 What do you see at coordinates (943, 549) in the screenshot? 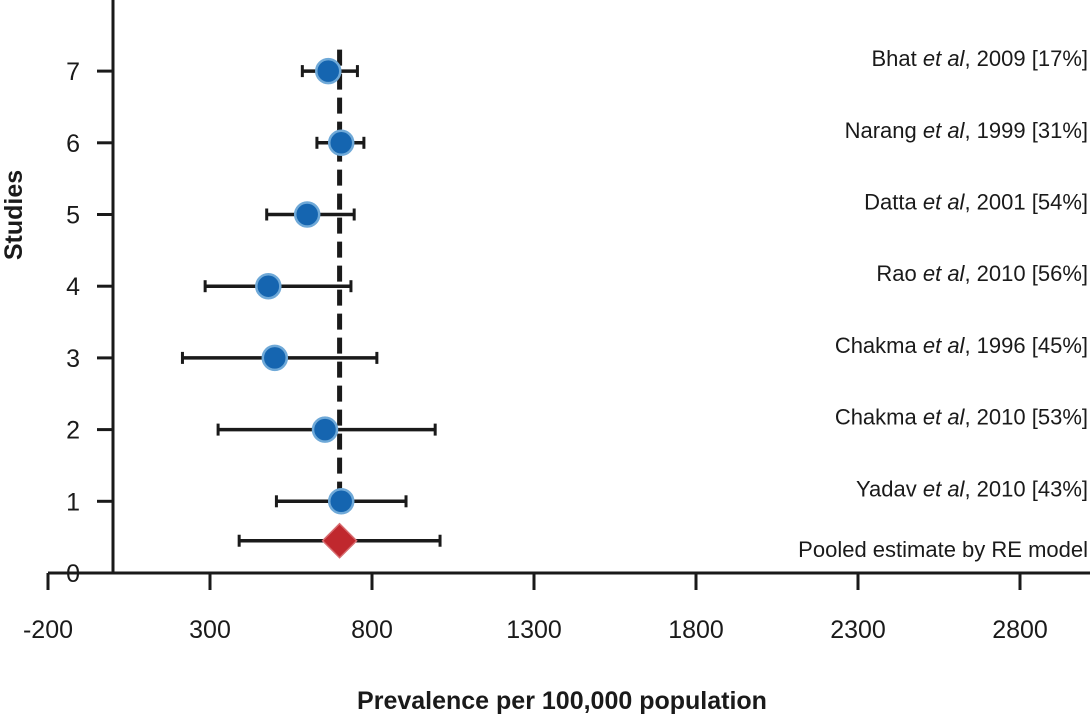
I see `pooled-estimate-label: Pooled estimate by RE model` at bounding box center [943, 549].